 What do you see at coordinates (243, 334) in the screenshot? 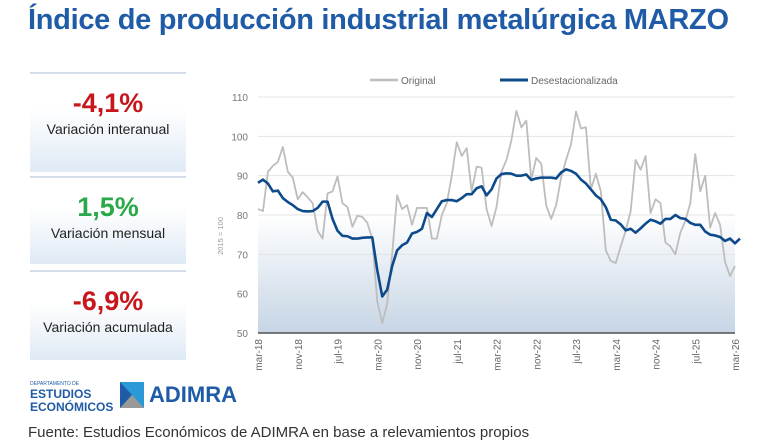
I see `y-tick-label: 50` at bounding box center [243, 334].